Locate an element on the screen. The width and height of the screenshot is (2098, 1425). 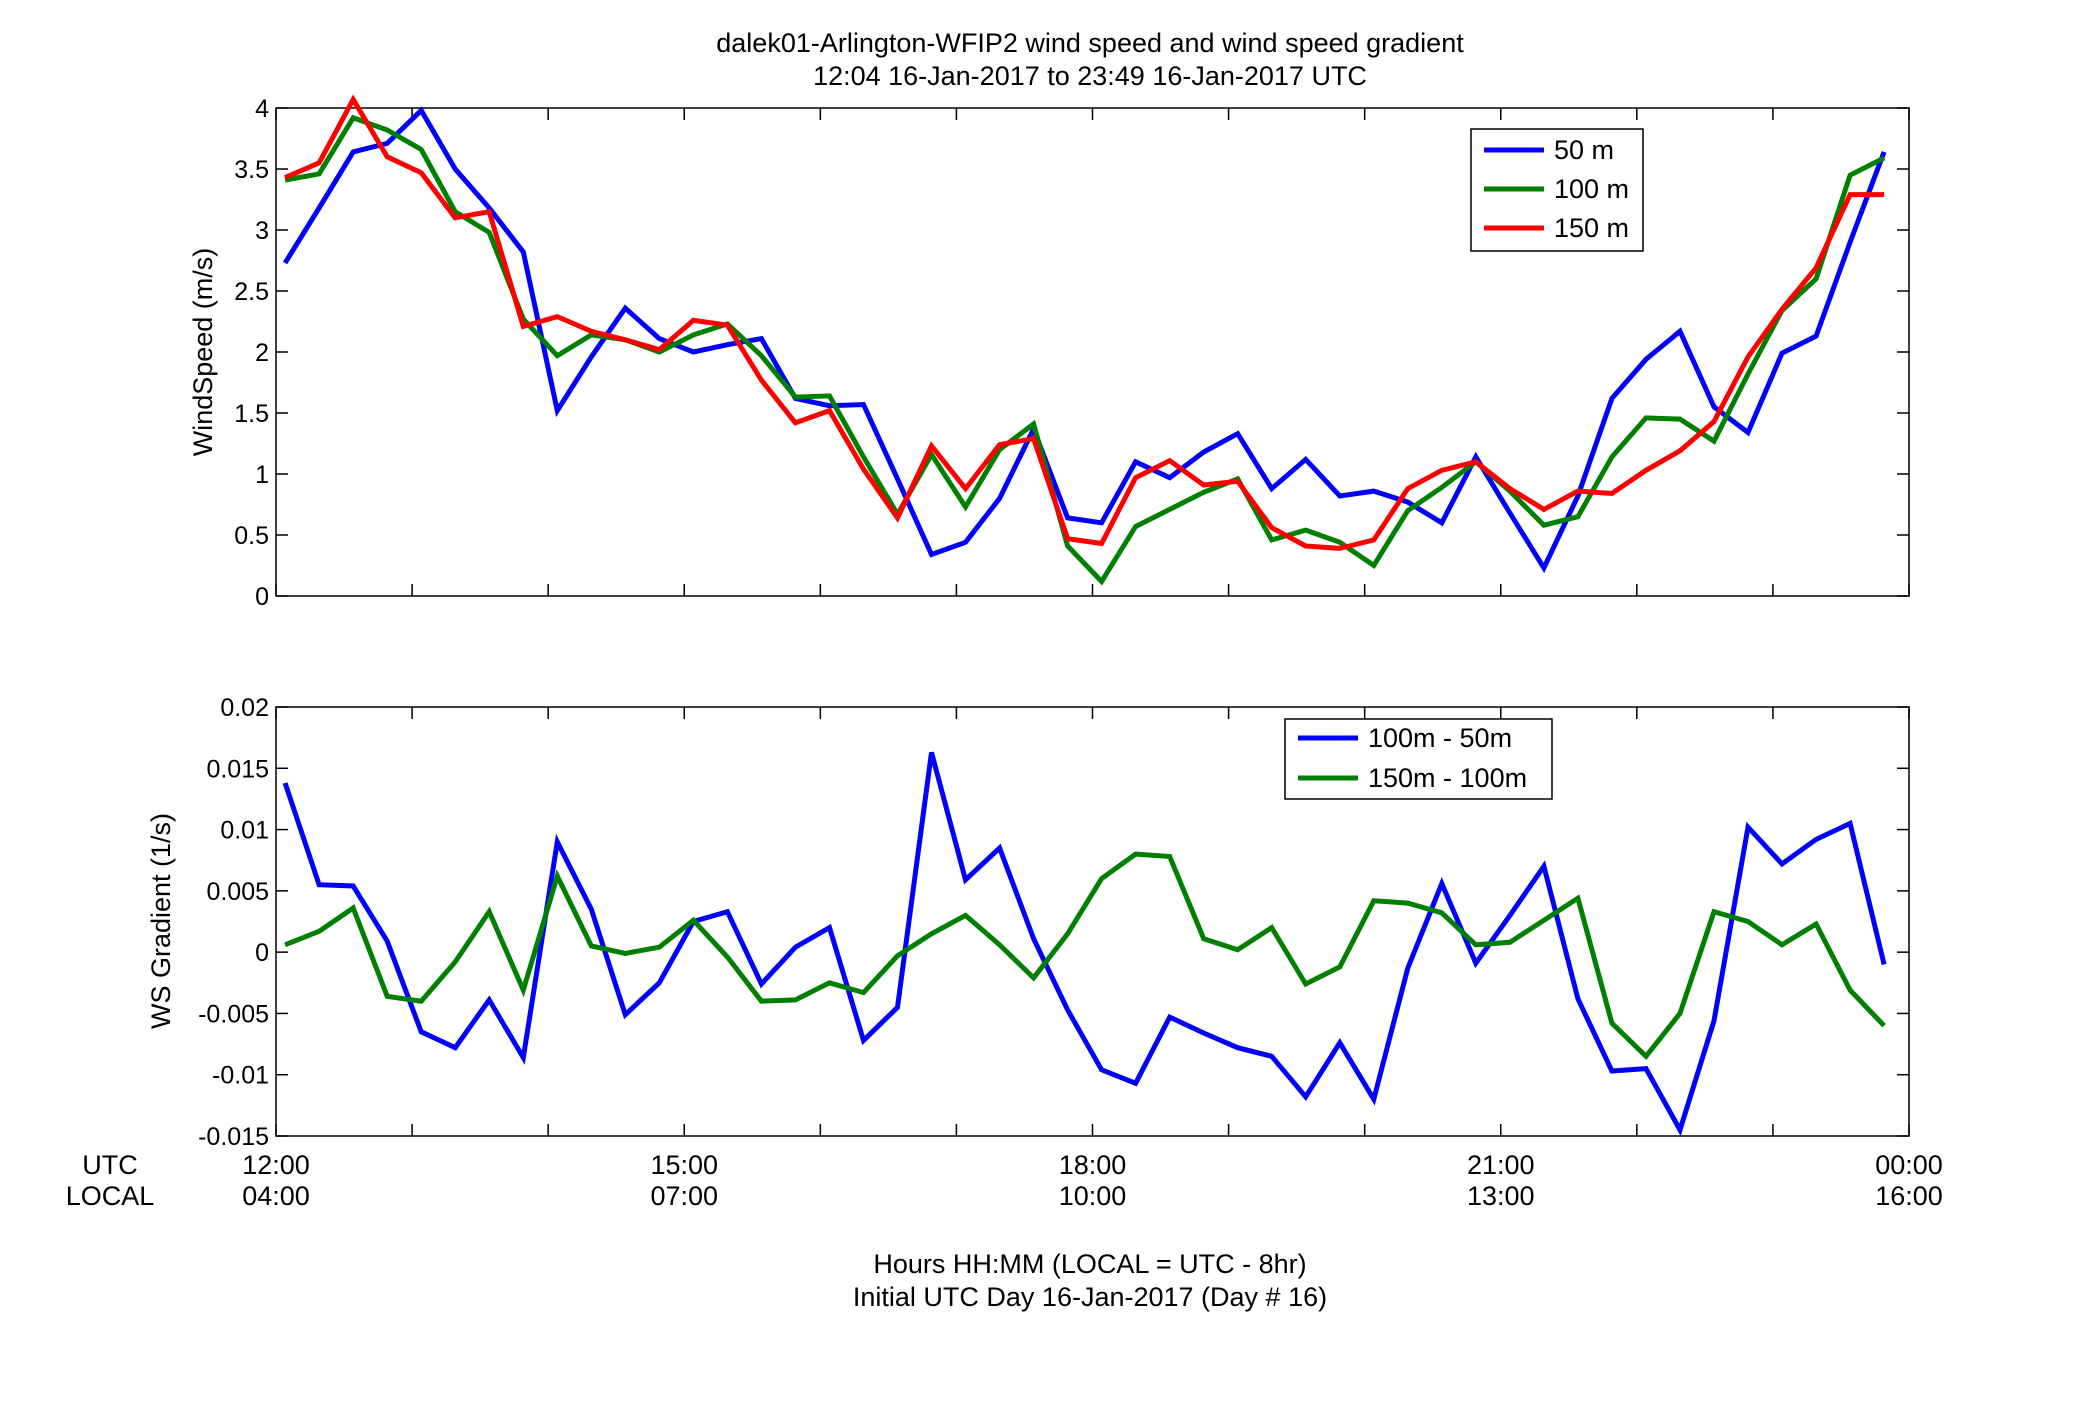
gradient-legend-box is located at coordinates (1418, 759).